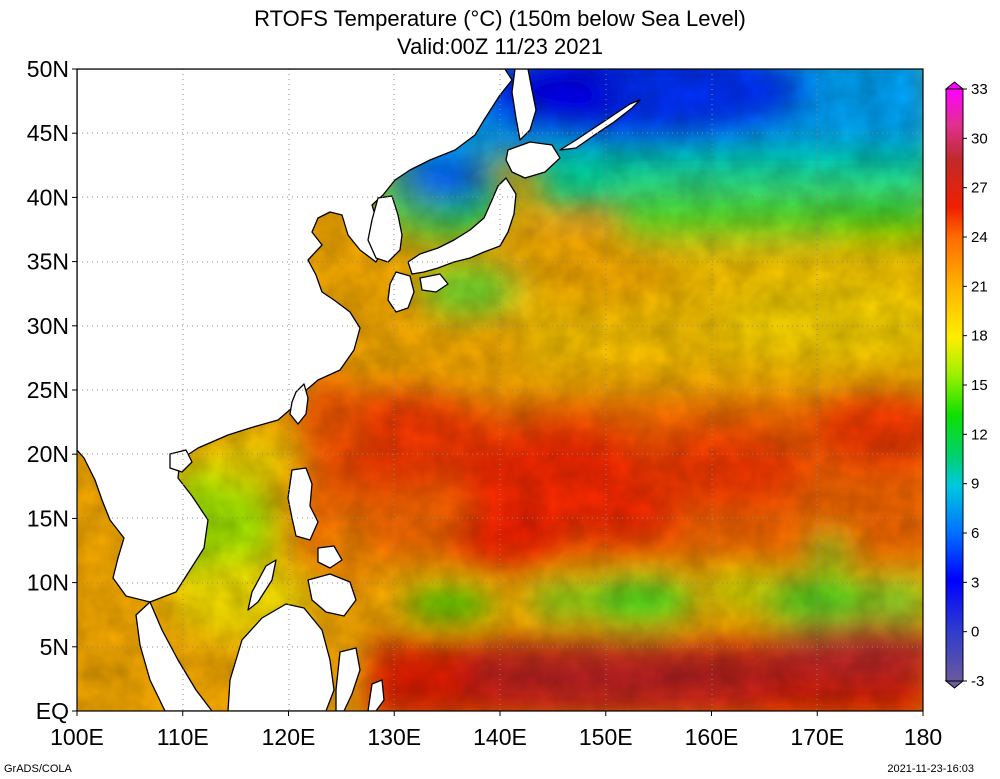 Image resolution: width=1000 pixels, height=779 pixels. I want to click on lon-tick-label: 170E, so click(817, 737).